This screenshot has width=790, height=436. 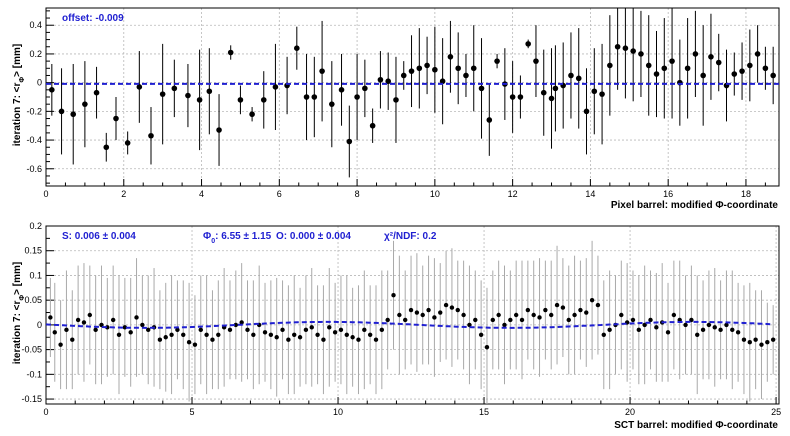 I want to click on y-tick-label: 0.15, so click(x=33, y=251).